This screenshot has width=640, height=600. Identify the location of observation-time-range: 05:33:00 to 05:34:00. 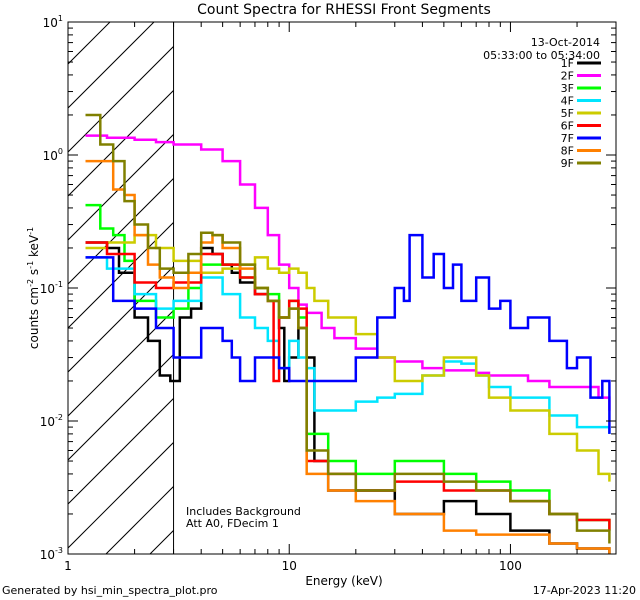
(541, 55).